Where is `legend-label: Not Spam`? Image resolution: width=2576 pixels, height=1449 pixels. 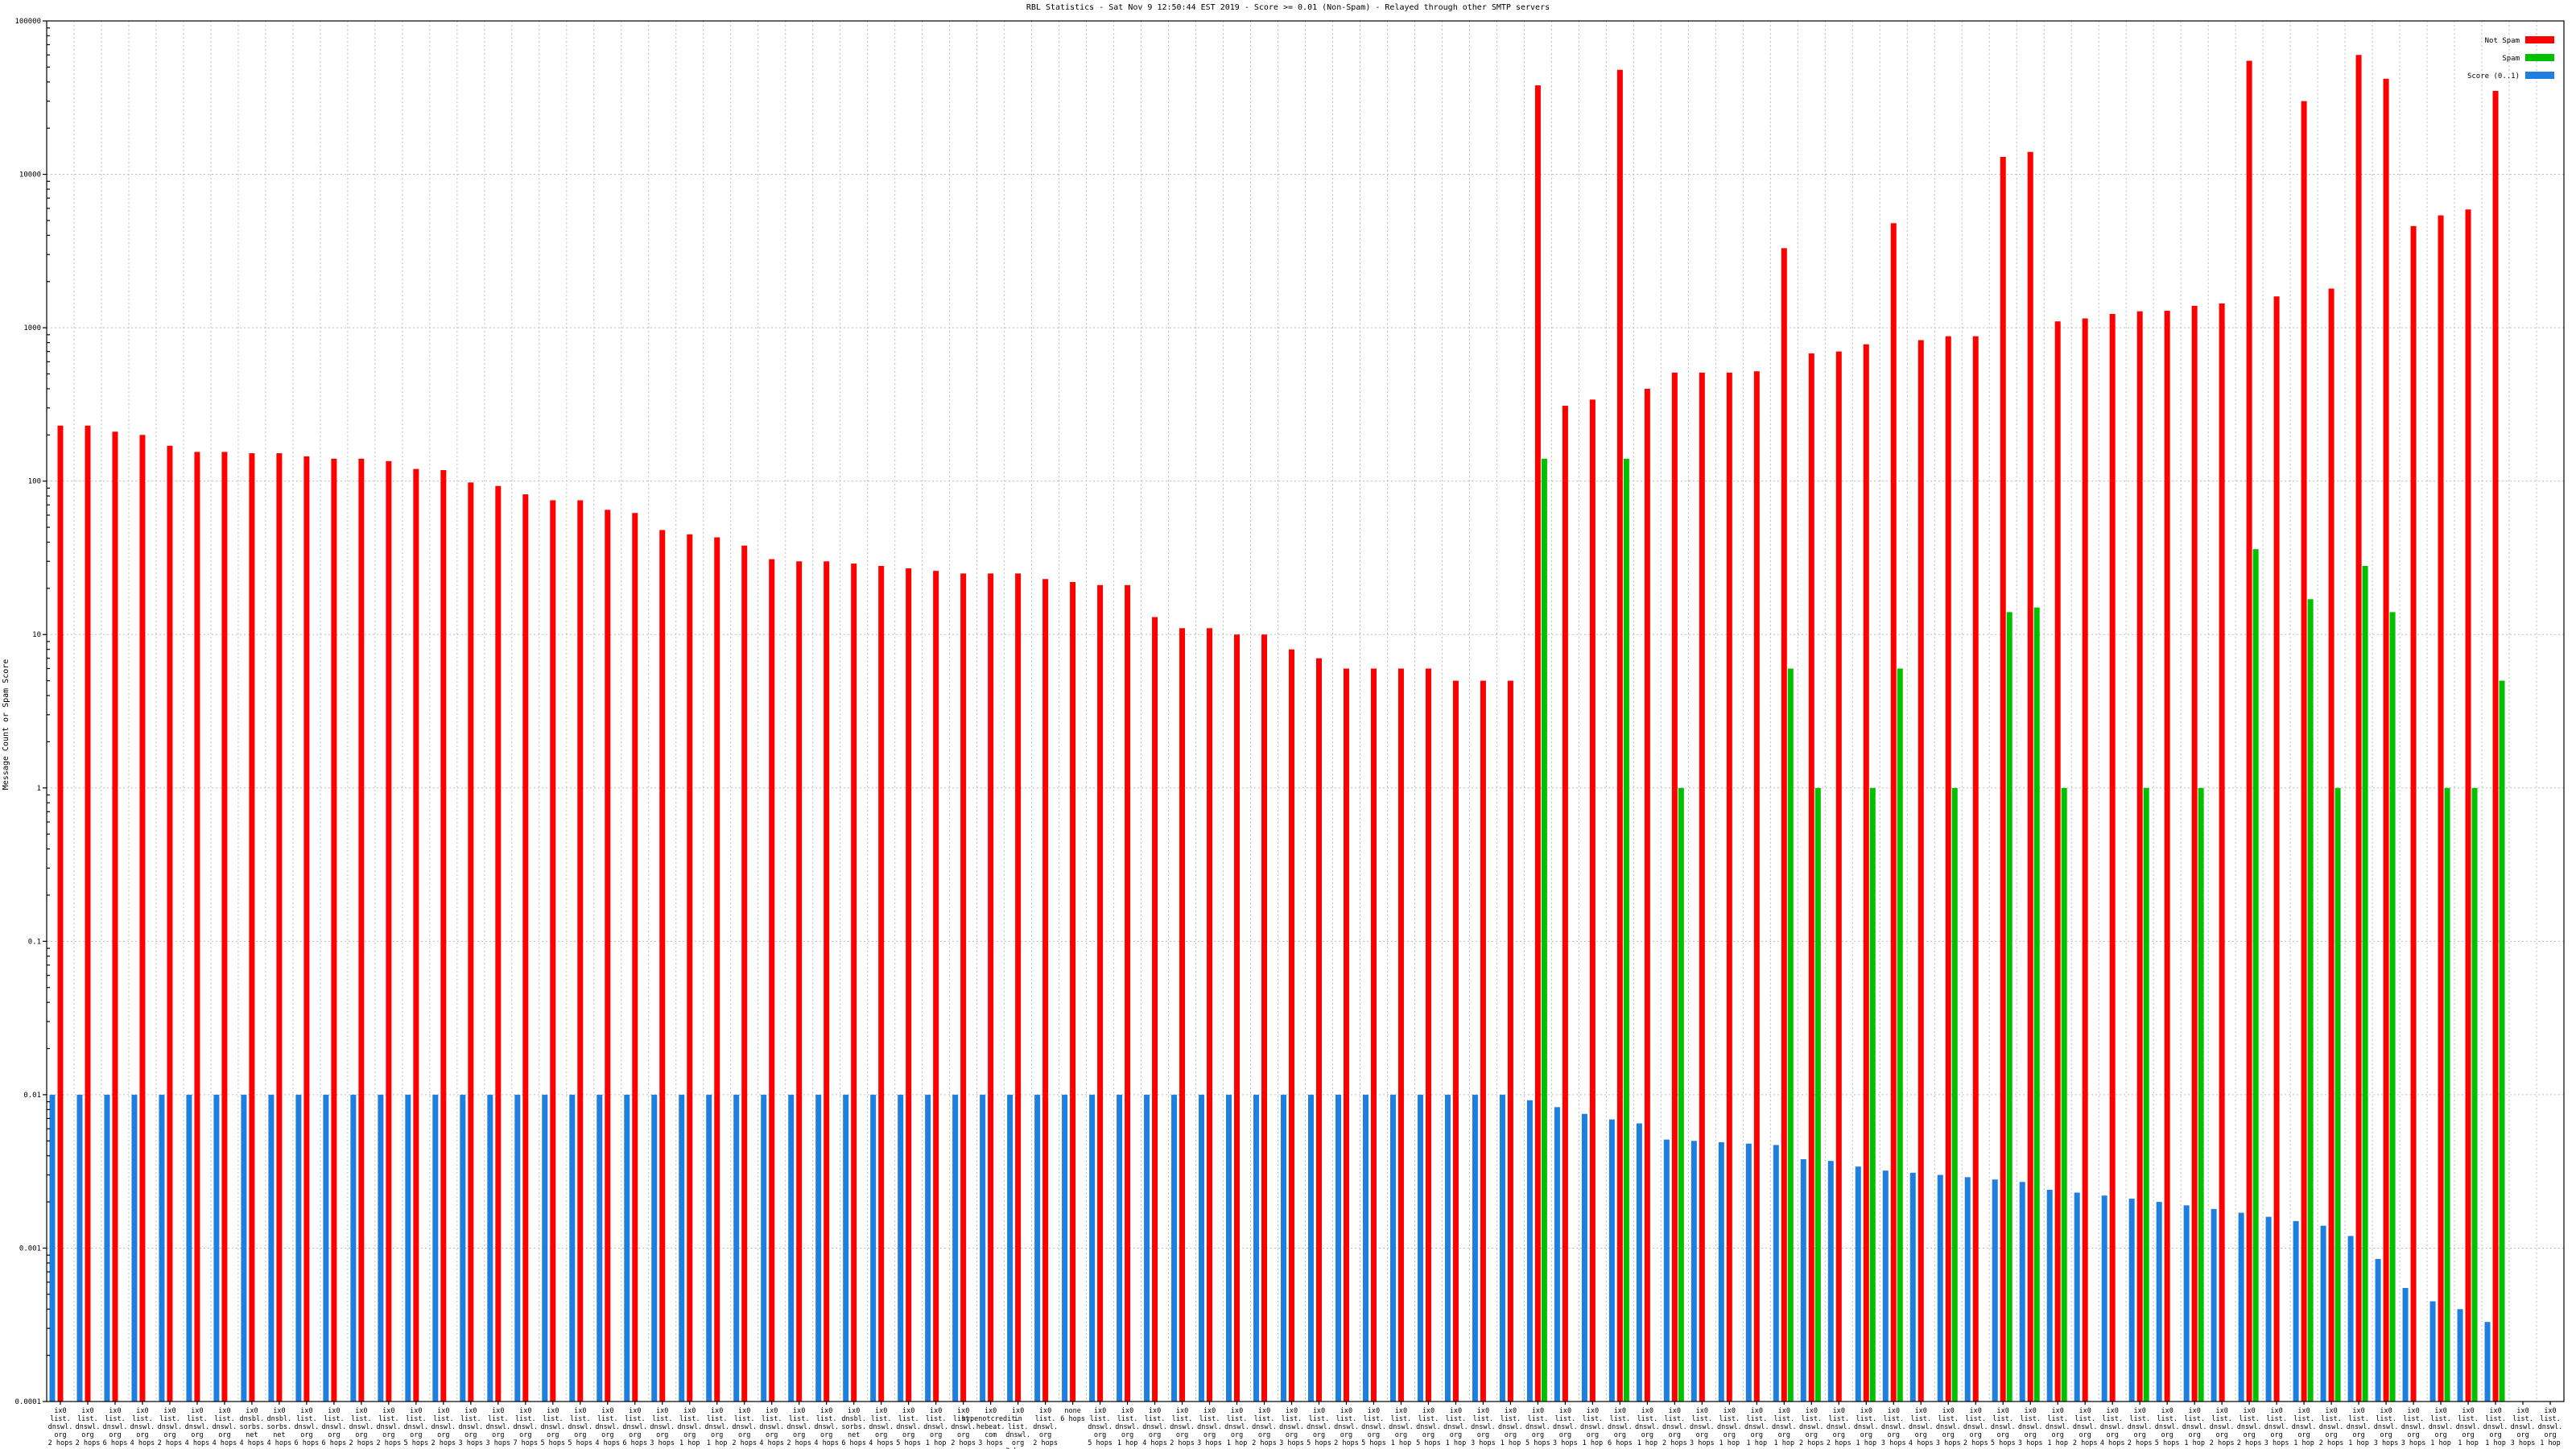 legend-label: Not Spam is located at coordinates (2502, 41).